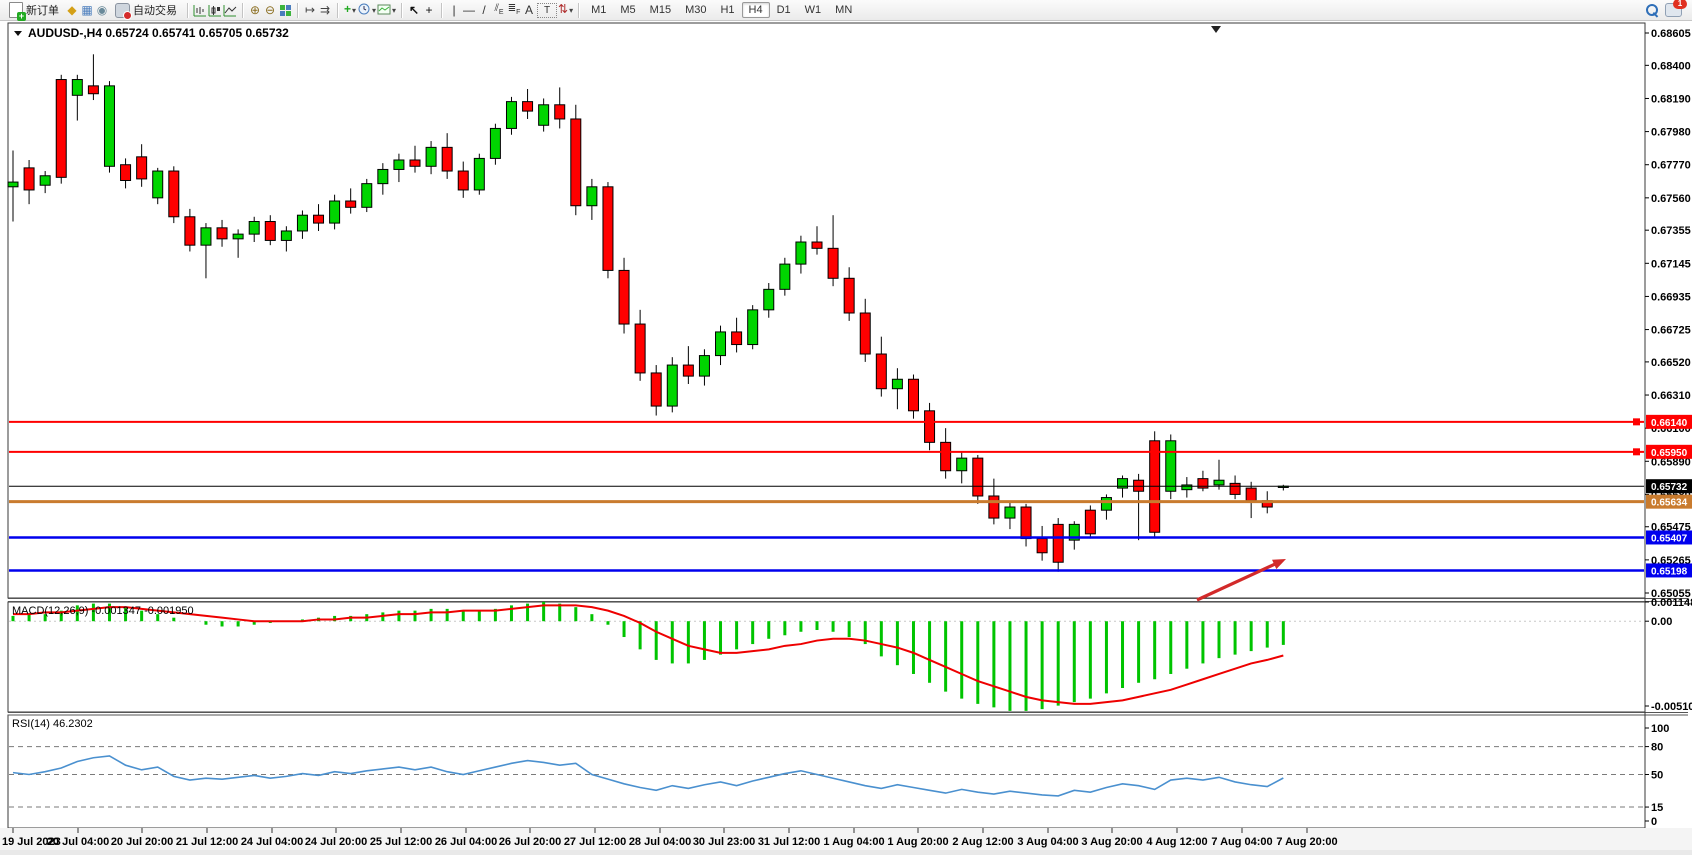 Image resolution: width=1692 pixels, height=855 pixels. I want to click on horizontal-line-icon: —, so click(469, 9).